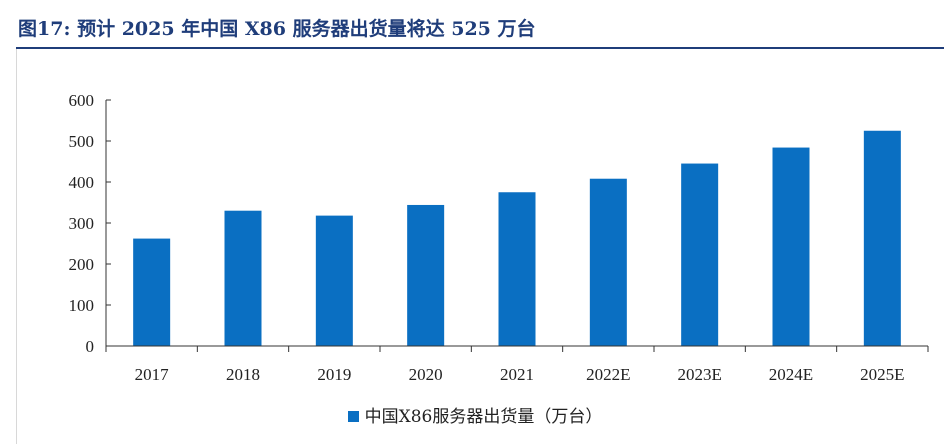 The width and height of the screenshot is (950, 444). What do you see at coordinates (334, 280) in the screenshot?
I see `bar-2019` at bounding box center [334, 280].